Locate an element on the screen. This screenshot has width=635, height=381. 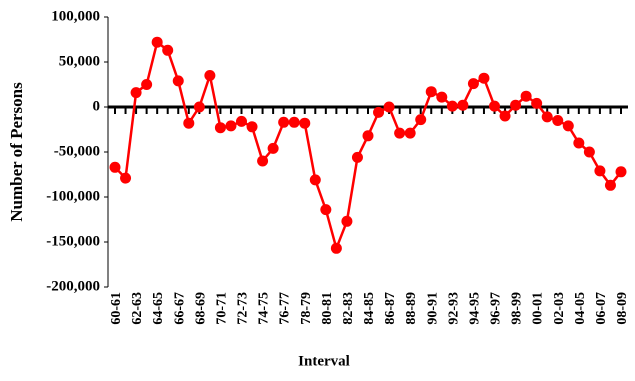
x-tick-label: 80-81 is located at coordinates (327, 308).